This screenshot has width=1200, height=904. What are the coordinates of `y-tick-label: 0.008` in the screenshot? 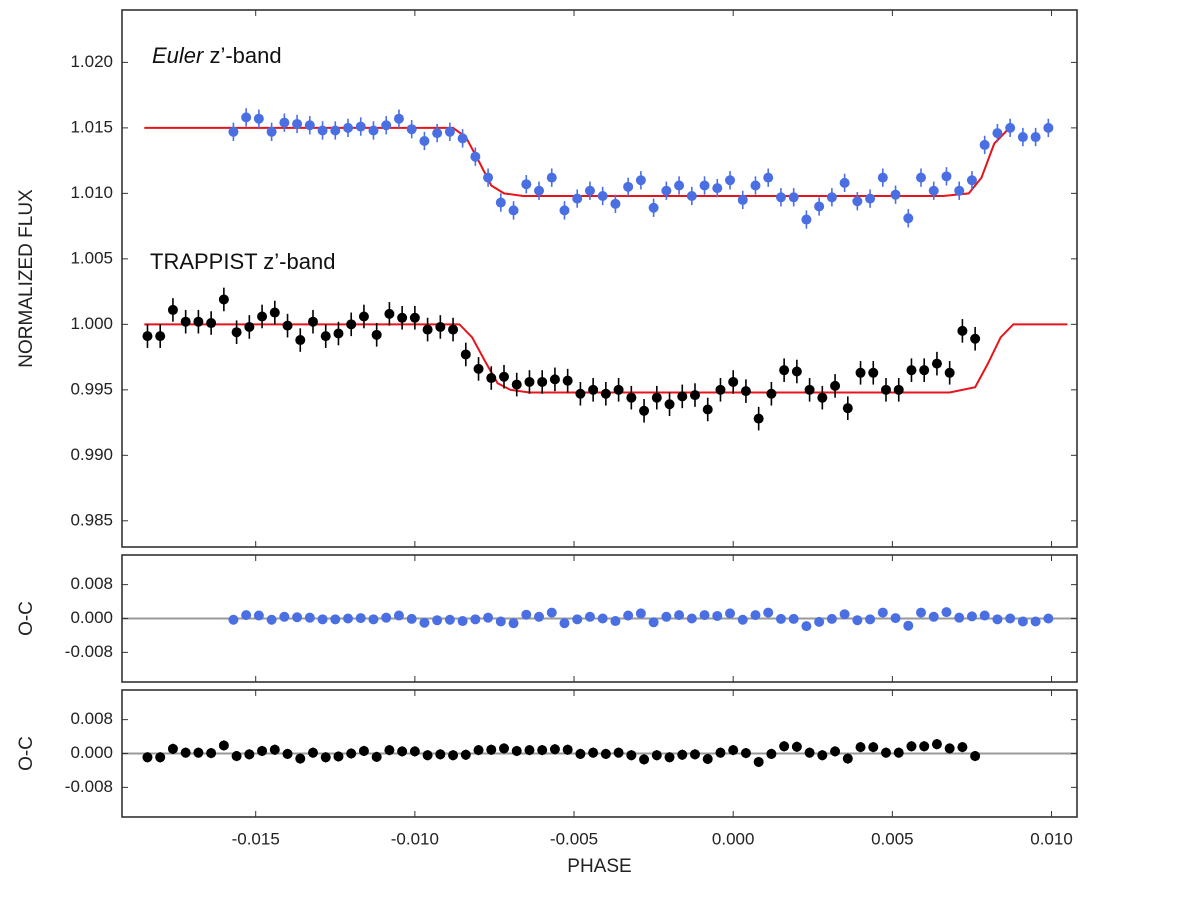 It's located at (91, 718).